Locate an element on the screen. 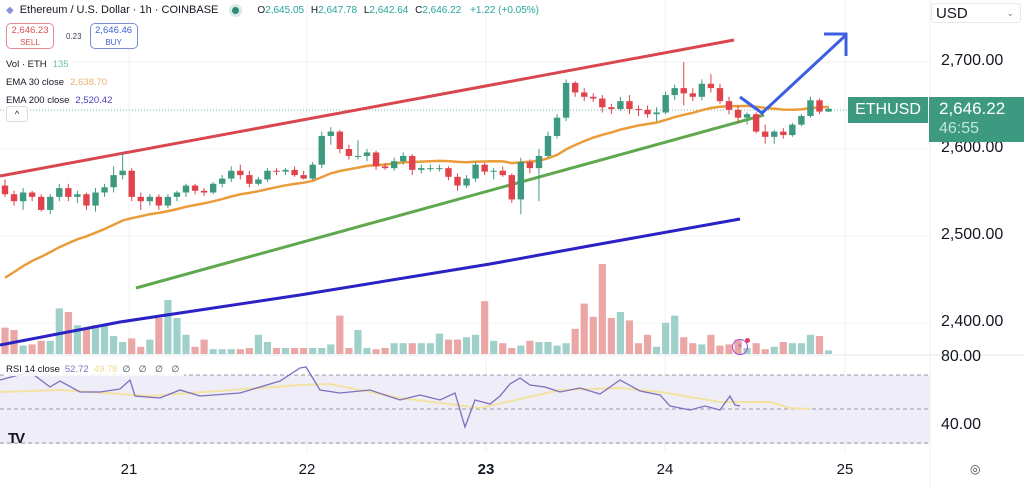  drawing-annotations is located at coordinates (793, 73).